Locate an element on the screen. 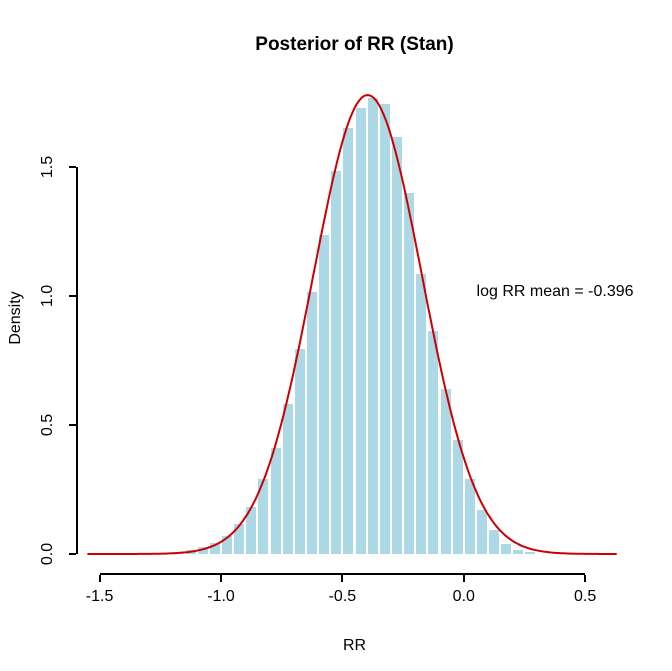 The height and width of the screenshot is (671, 672). x-tick-label: -1.0 is located at coordinates (221, 596).